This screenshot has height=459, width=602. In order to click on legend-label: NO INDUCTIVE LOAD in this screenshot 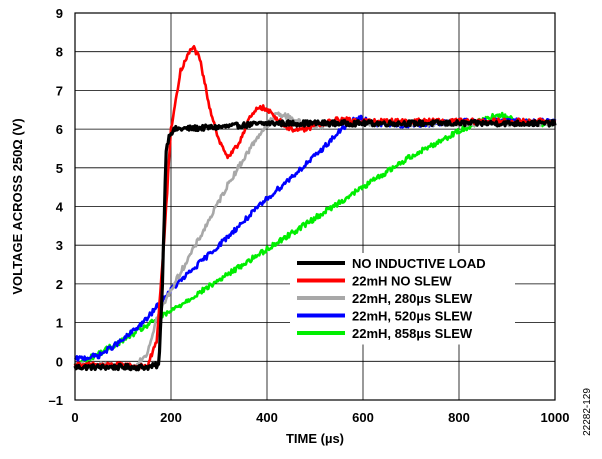, I will do `click(419, 263)`.